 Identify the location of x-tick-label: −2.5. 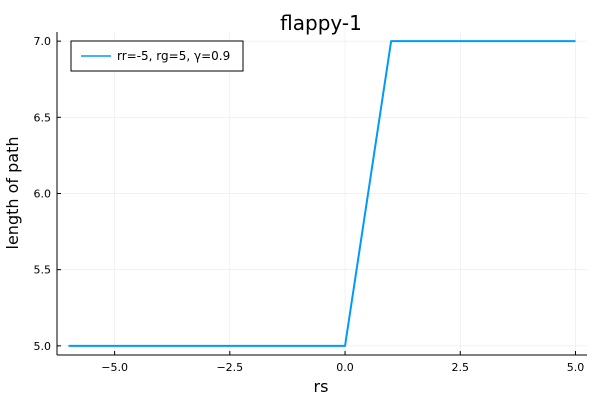
(229, 367).